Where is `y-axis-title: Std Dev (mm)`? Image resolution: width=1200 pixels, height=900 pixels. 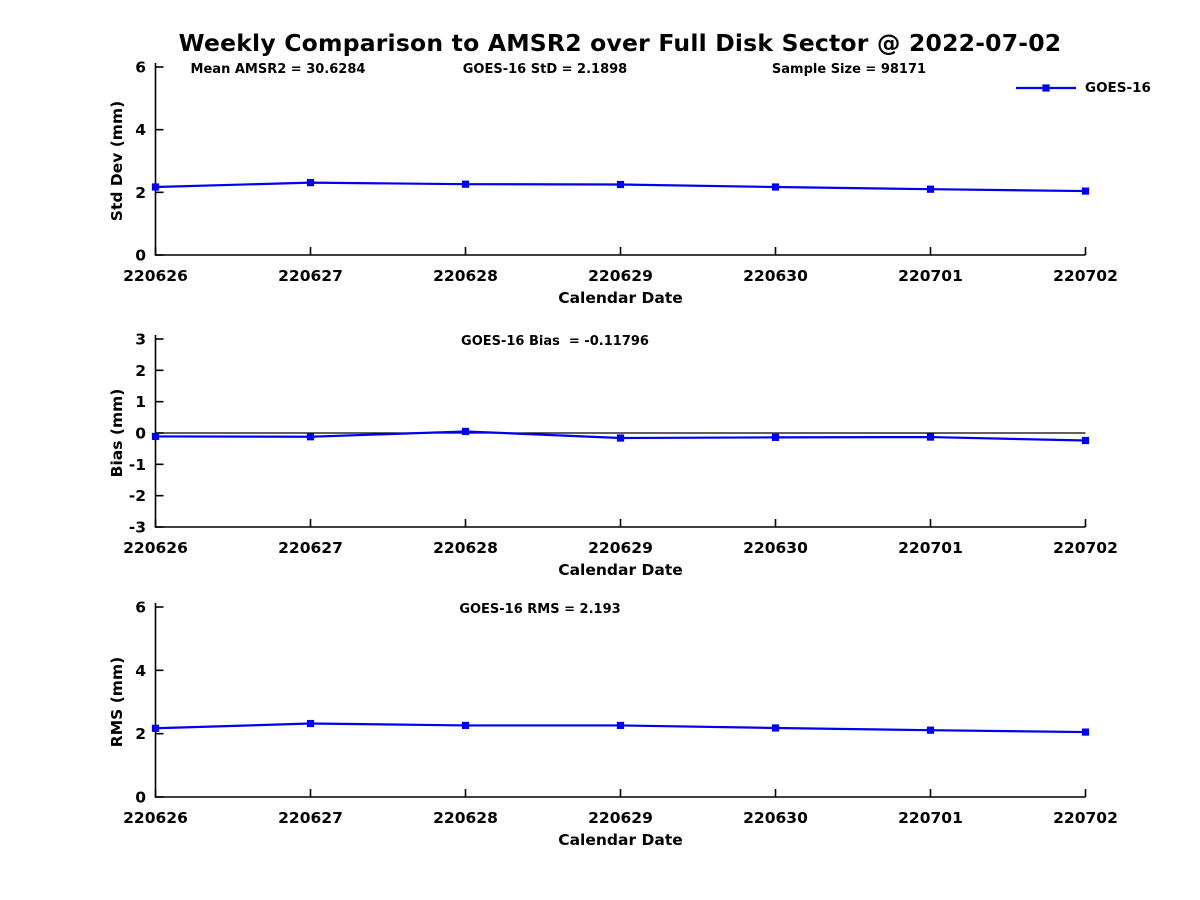
y-axis-title: Std Dev (mm) is located at coordinates (117, 161).